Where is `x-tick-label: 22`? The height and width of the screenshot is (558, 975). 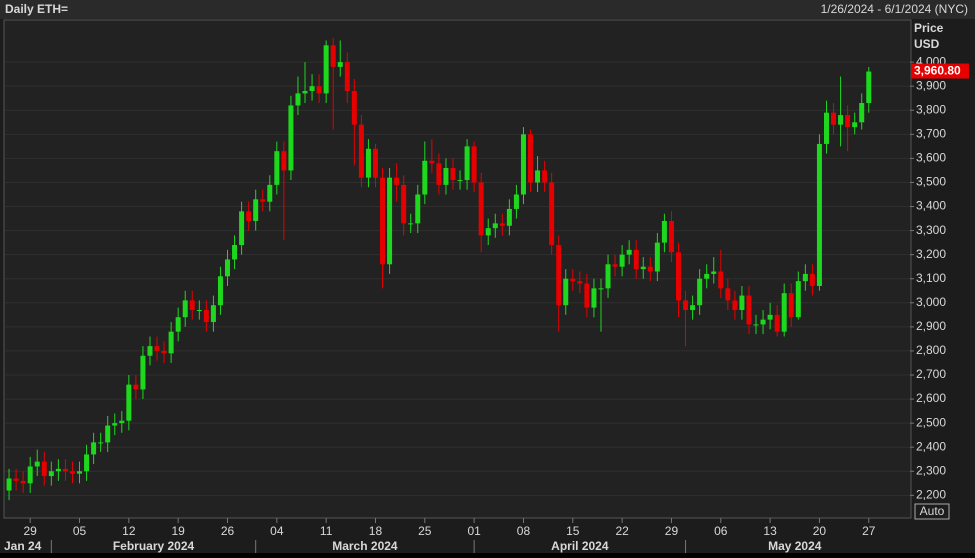 x-tick-label: 22 is located at coordinates (622, 531).